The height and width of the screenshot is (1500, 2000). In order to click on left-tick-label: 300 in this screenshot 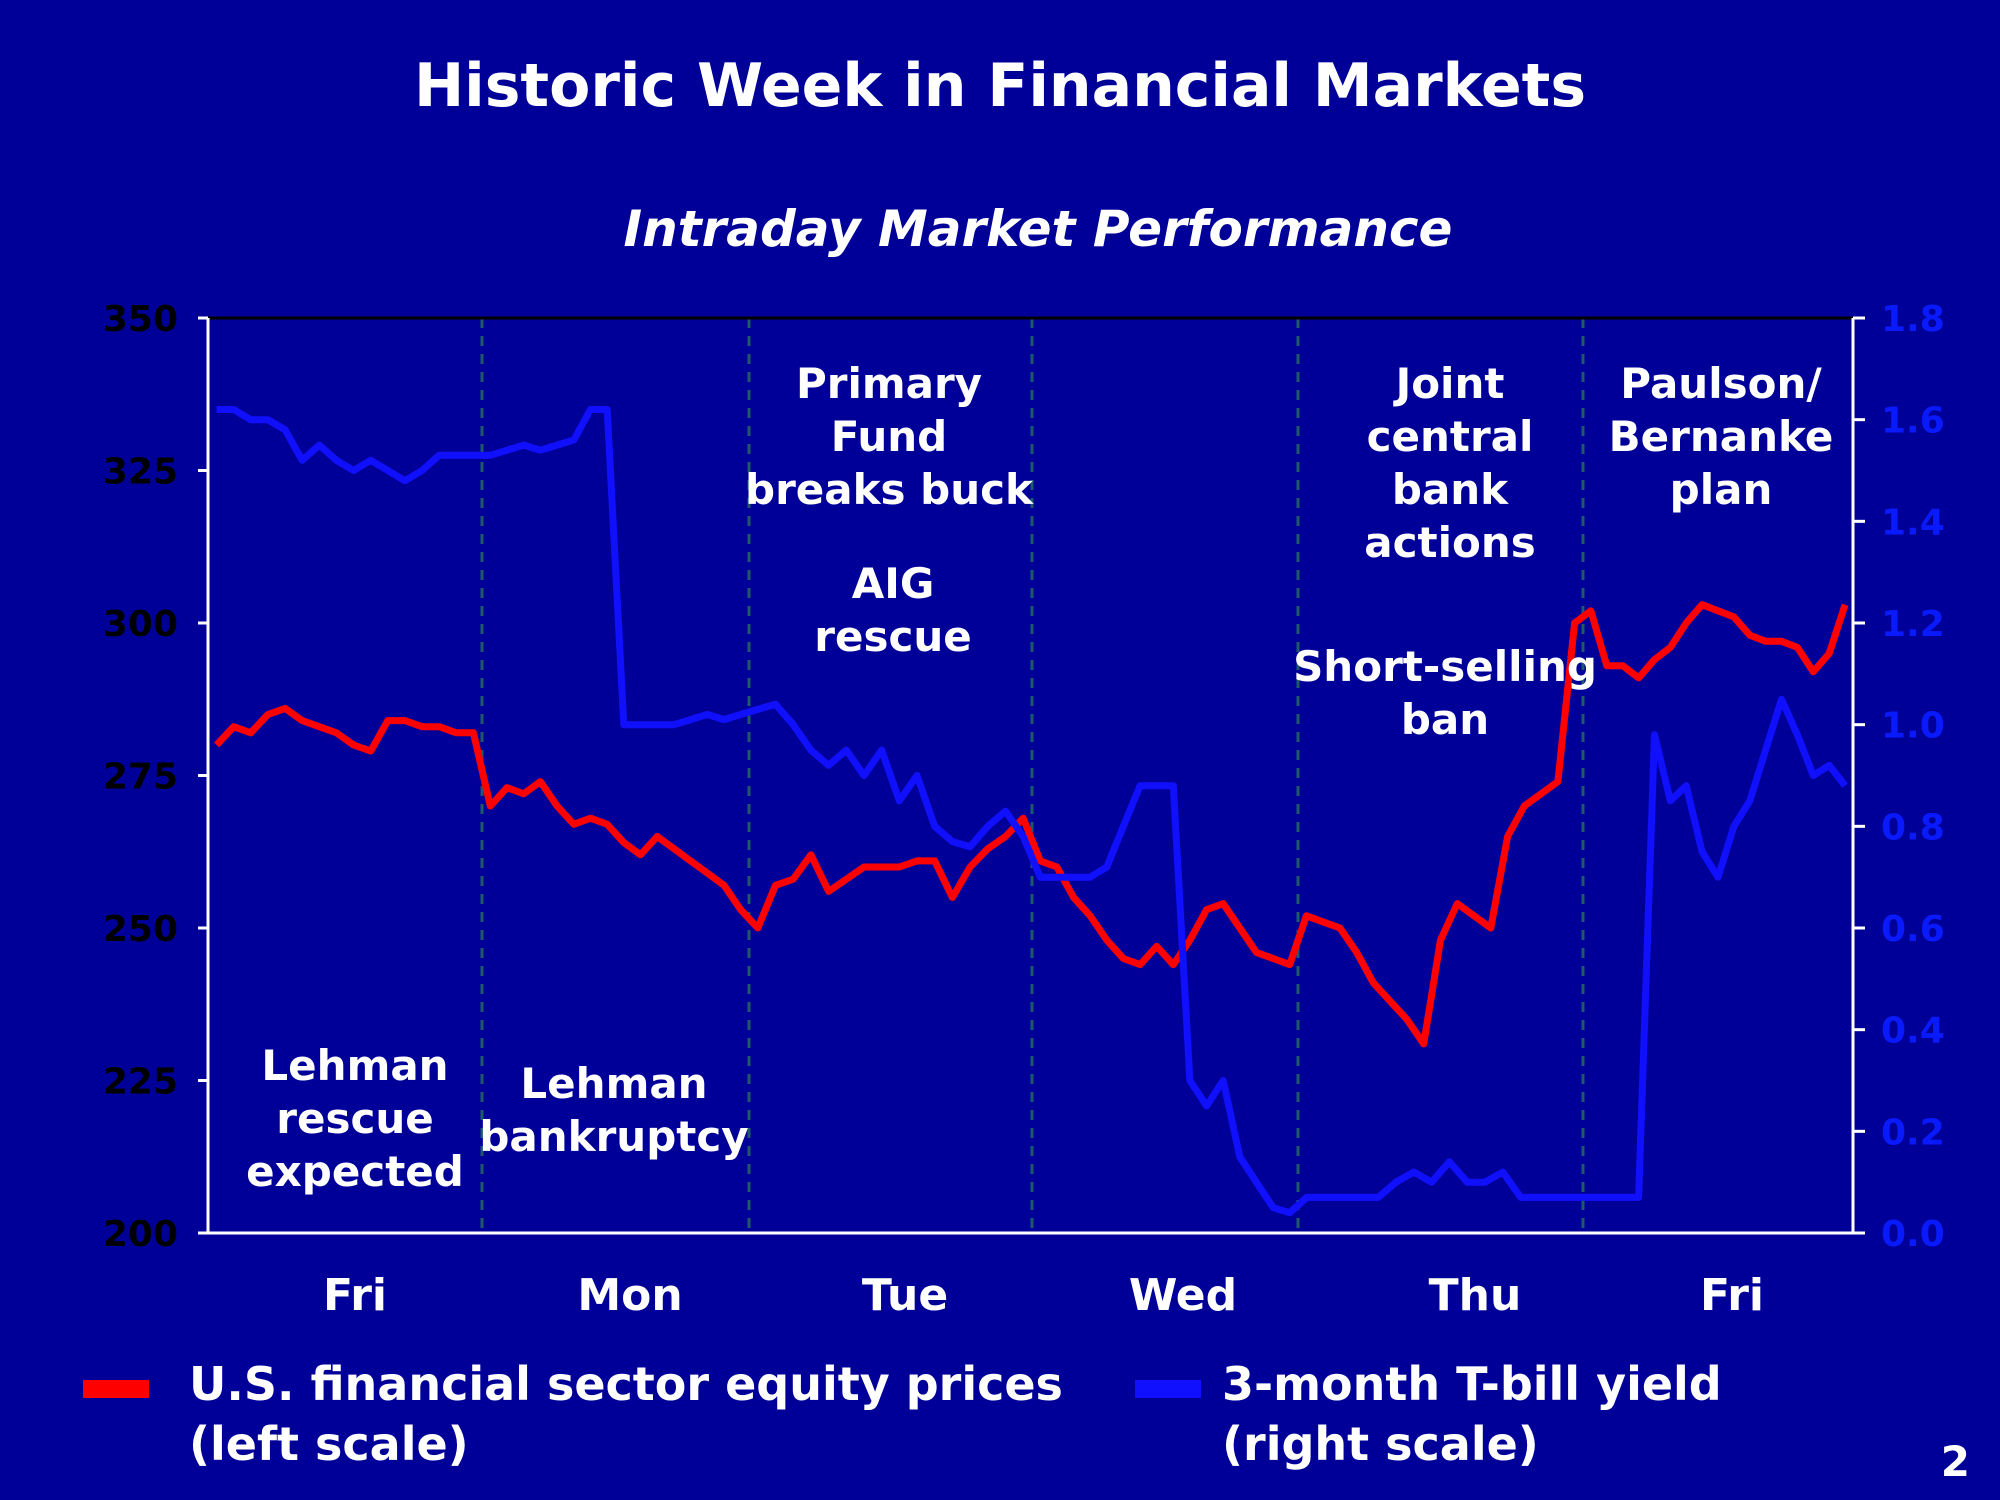, I will do `click(140, 624)`.